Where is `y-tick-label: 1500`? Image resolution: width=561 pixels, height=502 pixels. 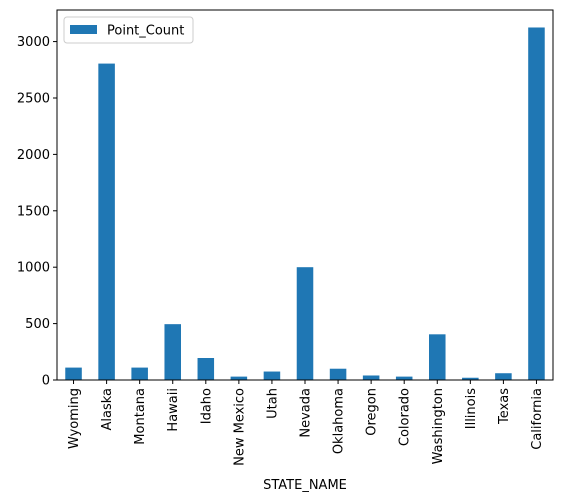
y-tick-label: 1500 is located at coordinates (33, 211).